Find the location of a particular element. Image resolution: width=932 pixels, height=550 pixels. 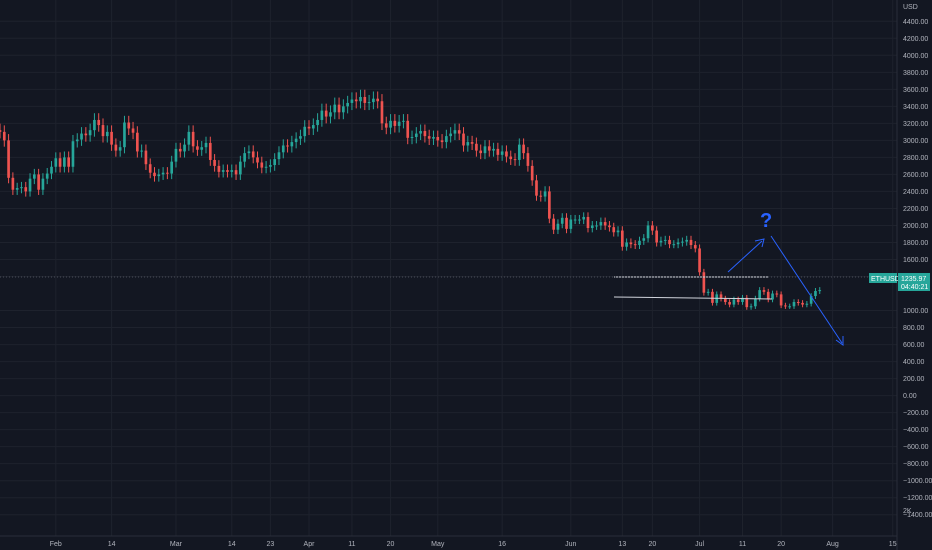

price-tick-label: −1200.00 is located at coordinates (917, 498).